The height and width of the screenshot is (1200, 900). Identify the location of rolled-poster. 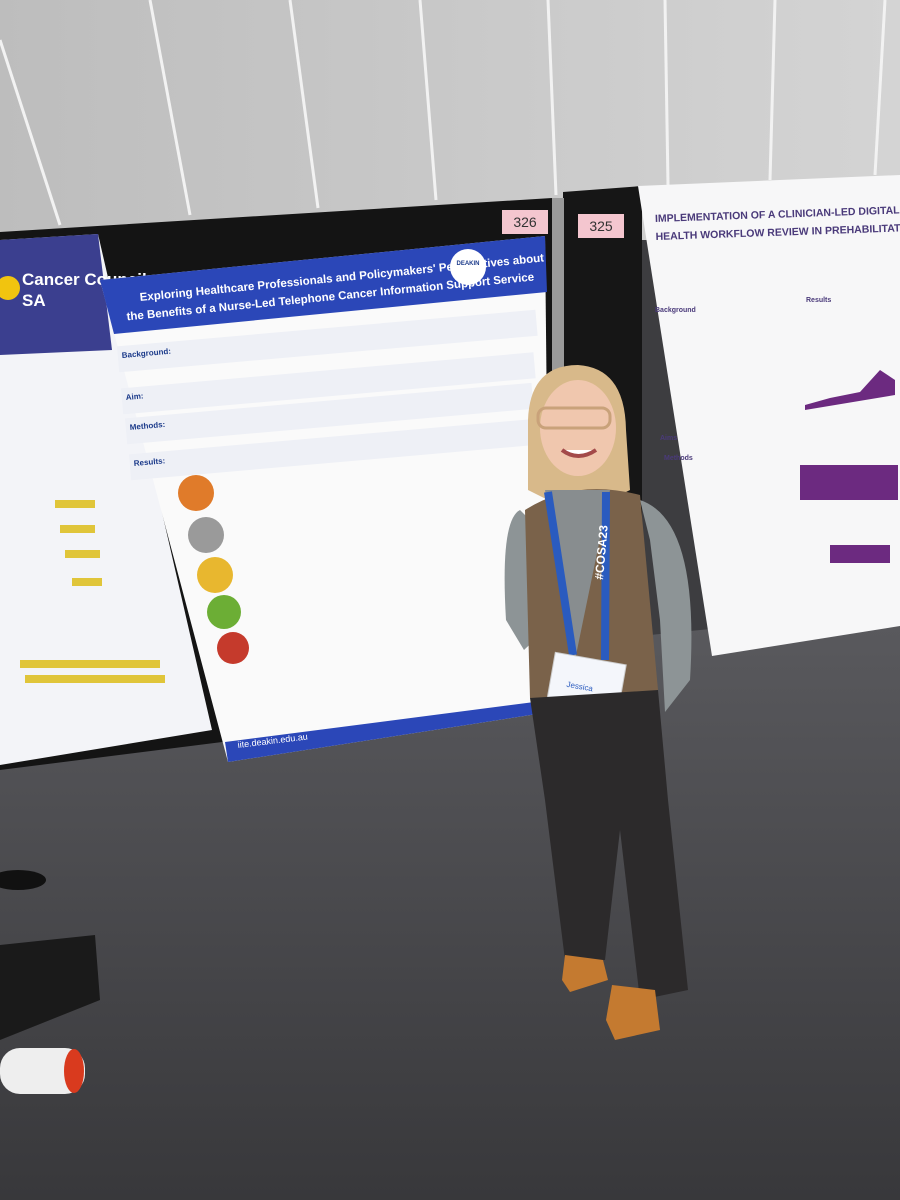
(42, 1071).